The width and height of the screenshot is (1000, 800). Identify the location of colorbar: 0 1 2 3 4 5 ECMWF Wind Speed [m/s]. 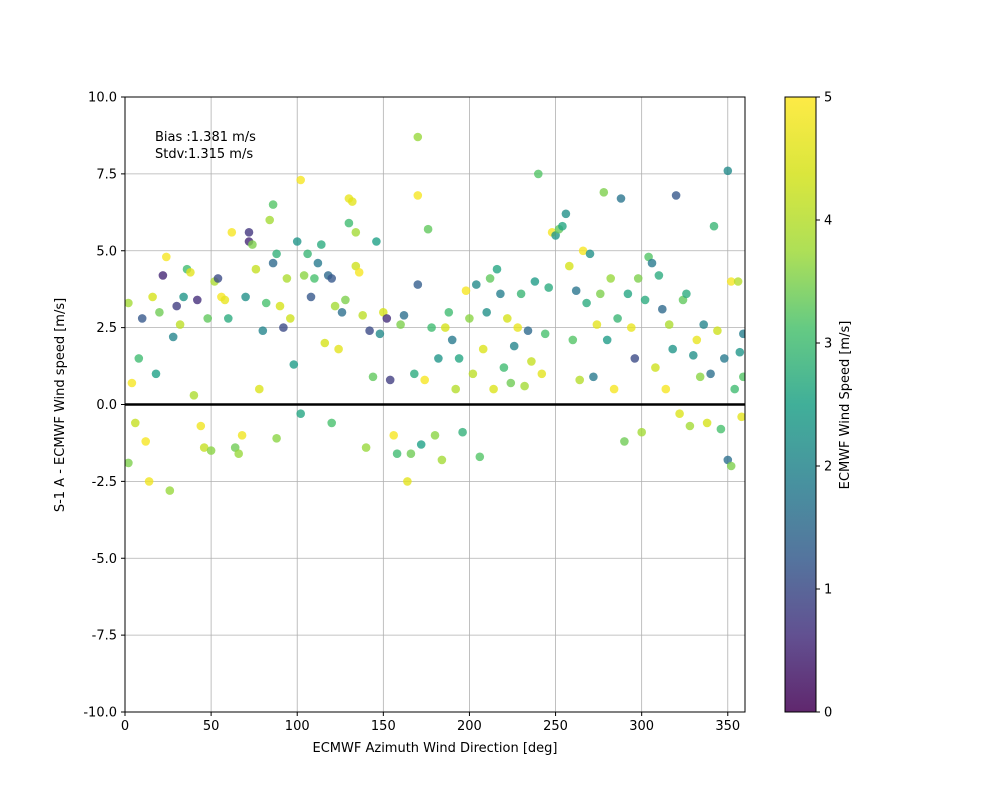
(818, 406).